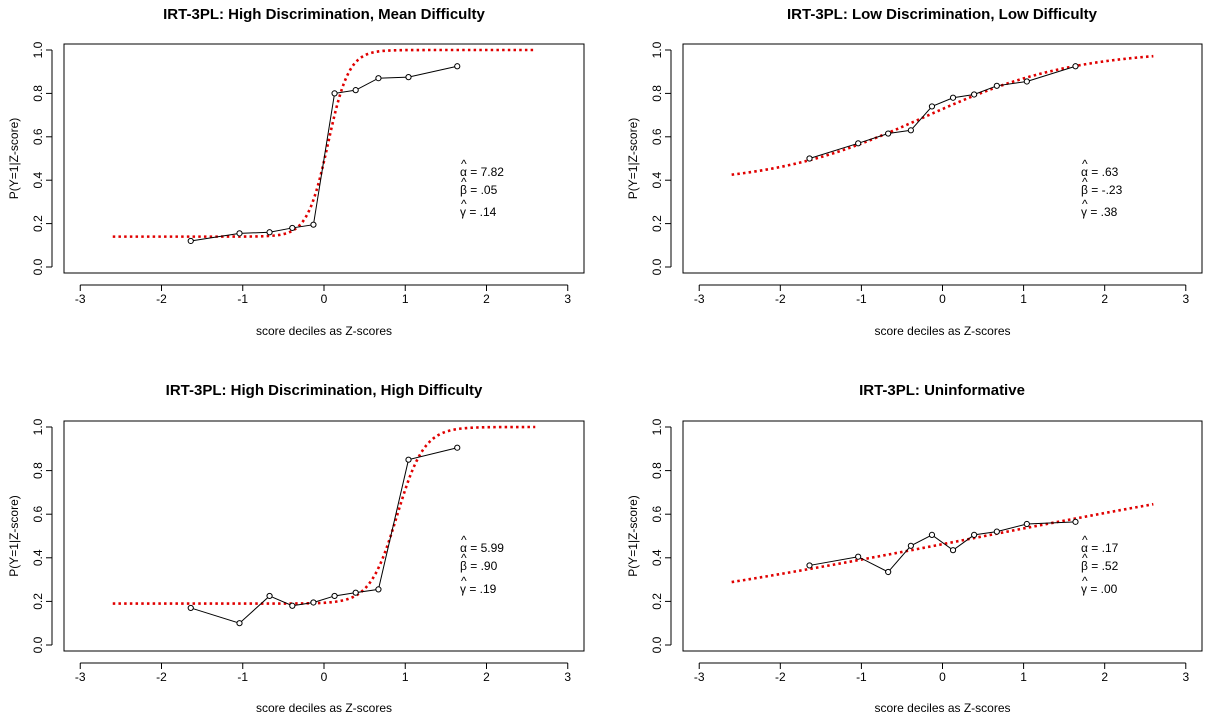 This screenshot has height=718, width=1212. I want to click on param-beta: β = .52, so click(1100, 566).